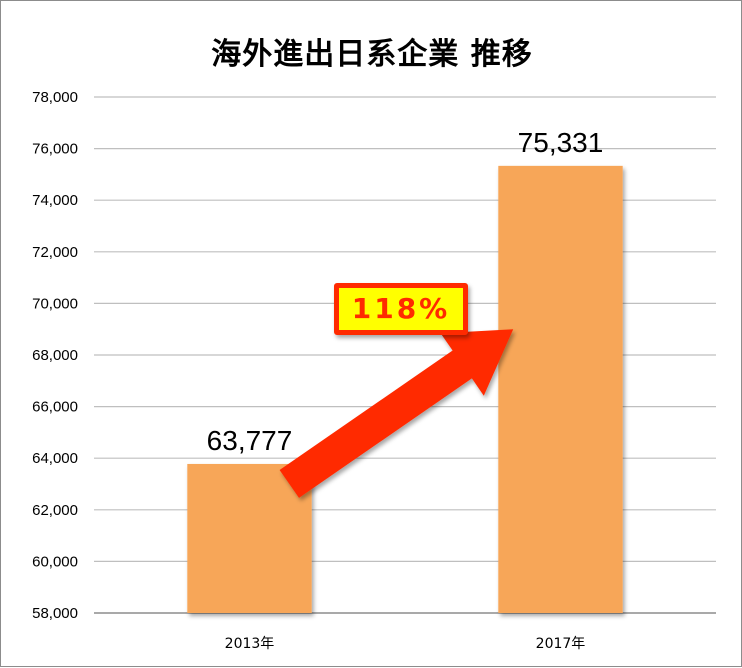 Image resolution: width=742 pixels, height=668 pixels. Describe the element at coordinates (55, 458) in the screenshot. I see `y-tick-label: 64,000` at that location.